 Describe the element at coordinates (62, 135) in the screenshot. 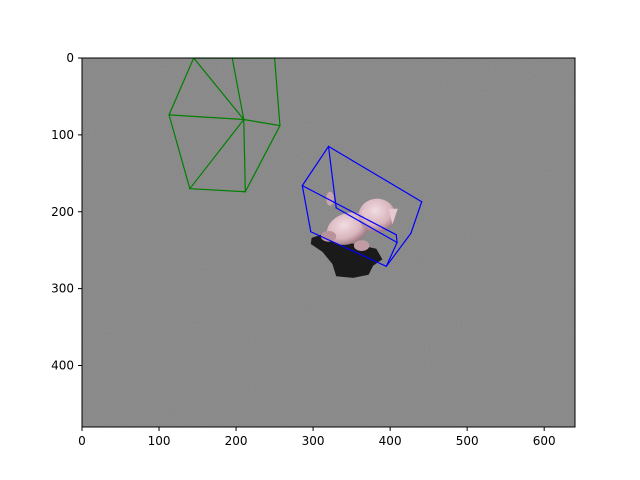

I see `y-tick-label: 100` at that location.